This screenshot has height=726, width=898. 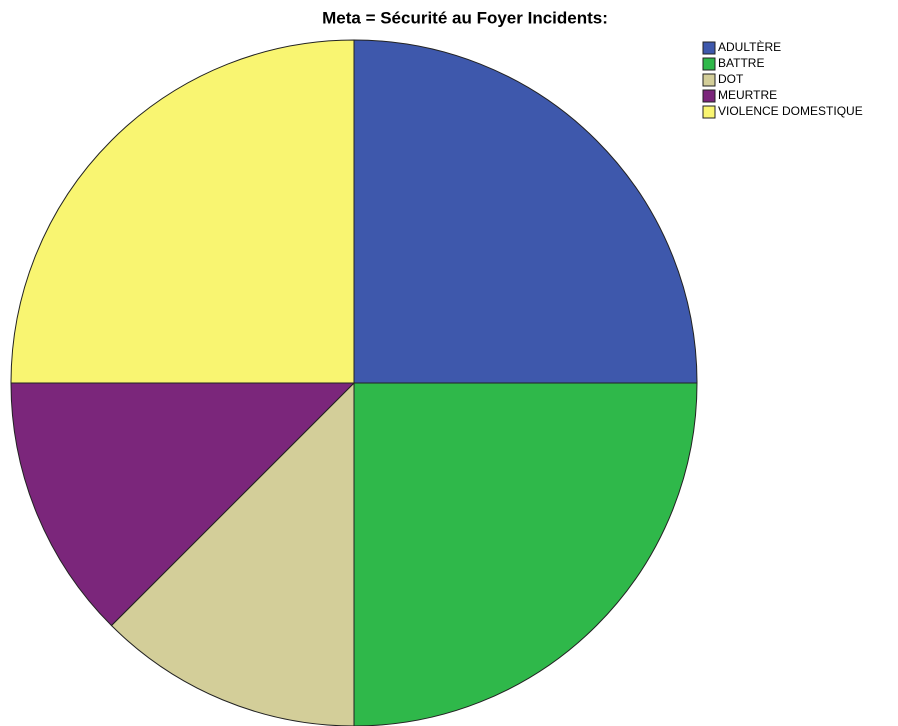 What do you see at coordinates (790, 111) in the screenshot?
I see `legend-label: VIOLENCE DOMESTIQUE` at bounding box center [790, 111].